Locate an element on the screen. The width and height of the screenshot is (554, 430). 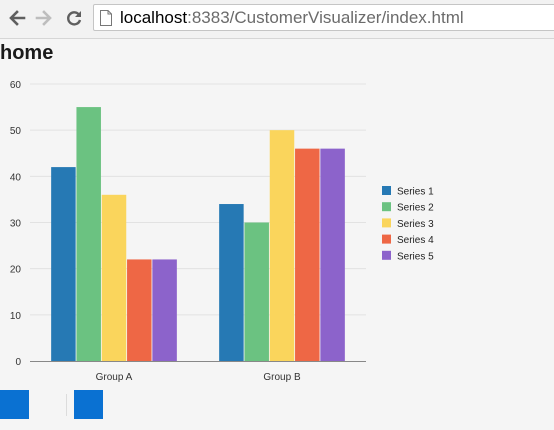
url-path: :8383/CustomerVisualizer/index.html is located at coordinates (325, 17).